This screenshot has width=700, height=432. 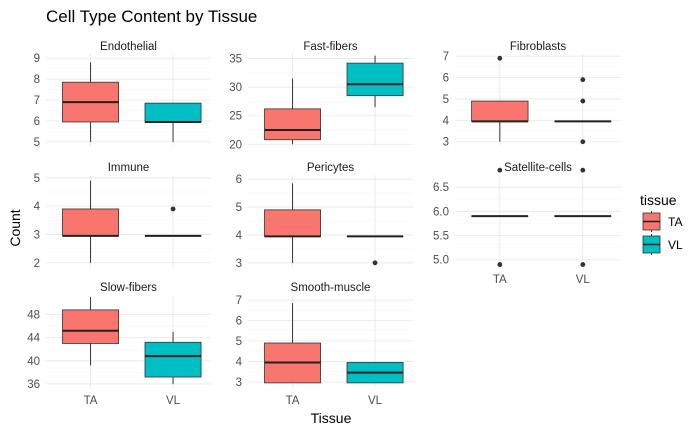 What do you see at coordinates (128, 288) in the screenshot?
I see `facet-title-slow-fibers: Slow-fibers` at bounding box center [128, 288].